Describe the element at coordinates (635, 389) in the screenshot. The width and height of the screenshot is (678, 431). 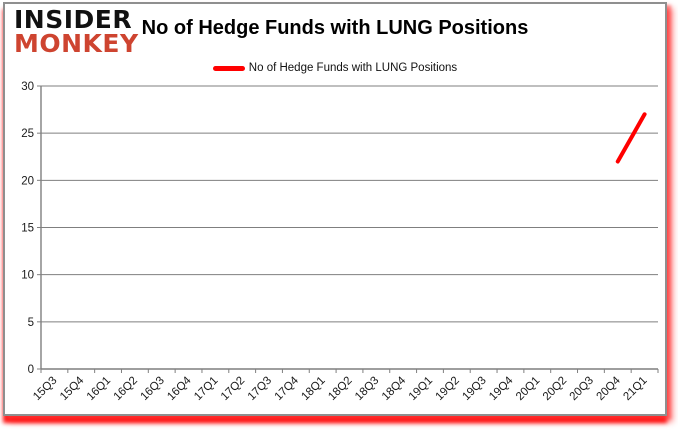
I see `x-tick-label: 21Q1` at that location.